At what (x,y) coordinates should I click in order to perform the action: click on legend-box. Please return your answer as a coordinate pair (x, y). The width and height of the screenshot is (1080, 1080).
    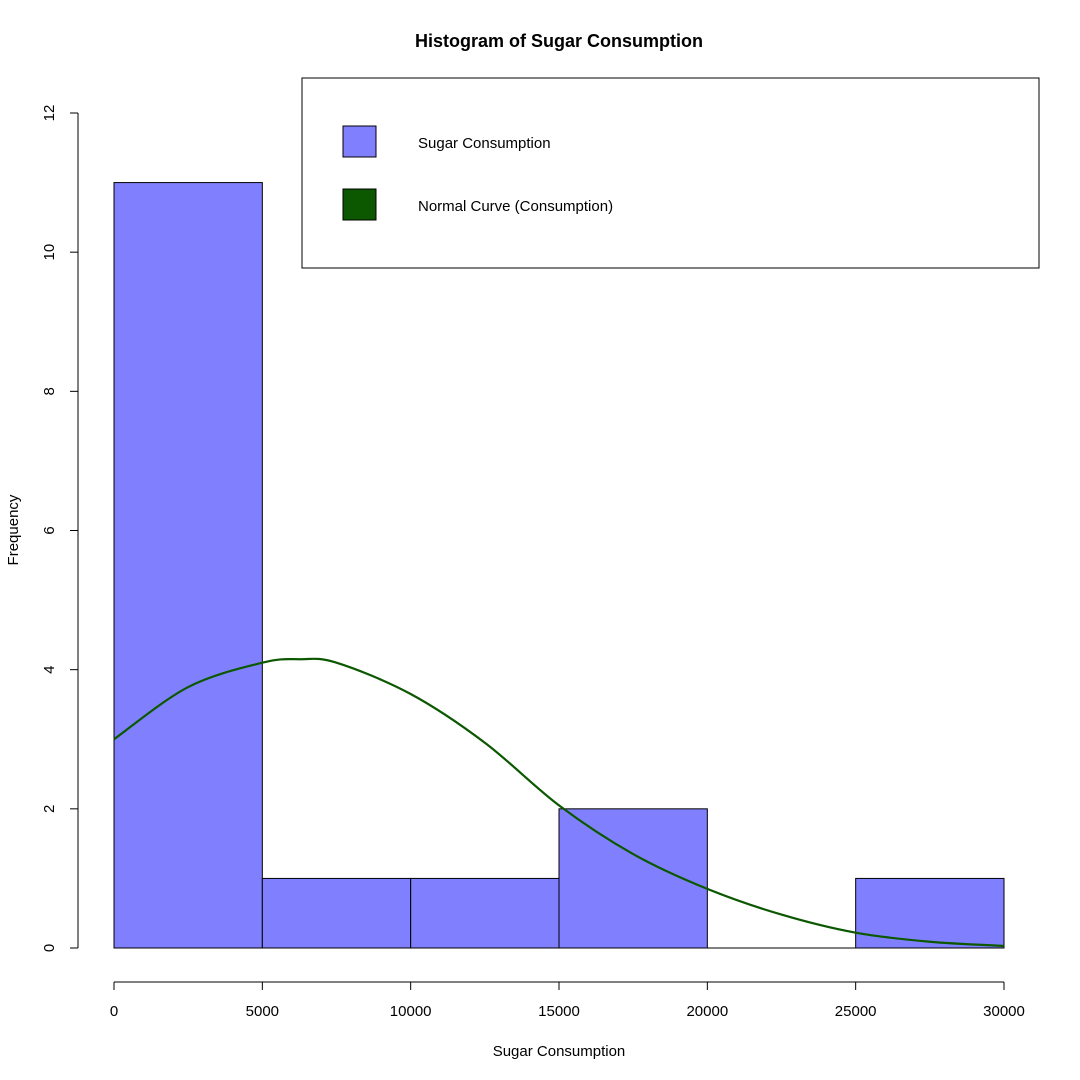
    Looking at the image, I should click on (670, 173).